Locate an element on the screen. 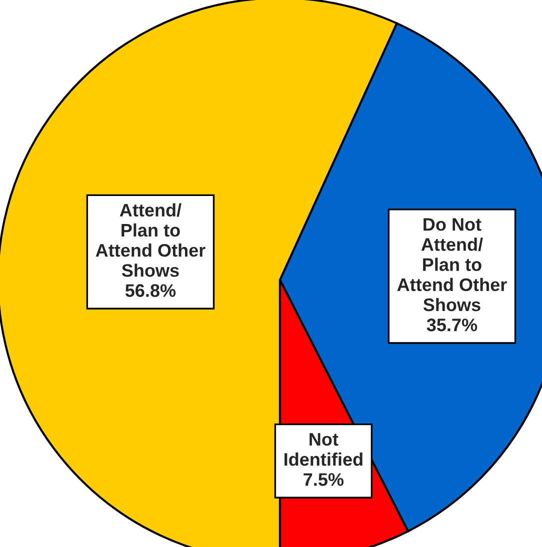 The height and width of the screenshot is (547, 542). slice-label: Not Identified is located at coordinates (323, 449).